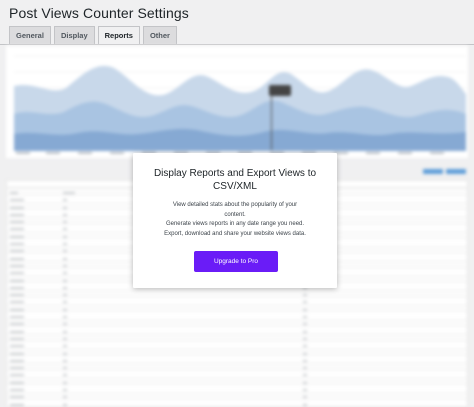  I want to click on settings-tabs: General Display Reports Other, so click(93, 35).